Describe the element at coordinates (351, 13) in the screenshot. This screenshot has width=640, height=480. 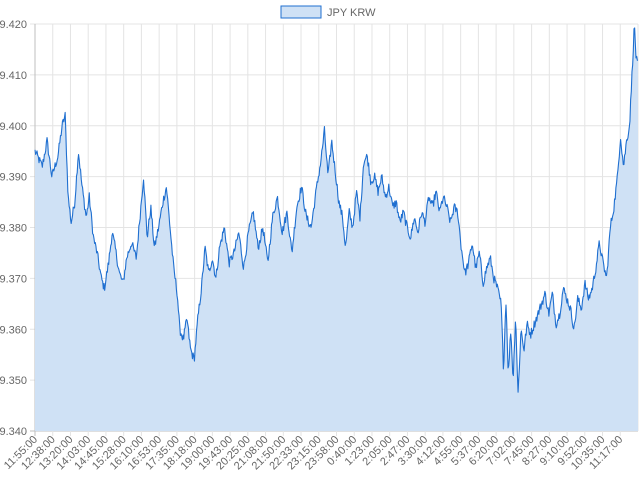
I see `legend-label: JPY KRW` at that location.